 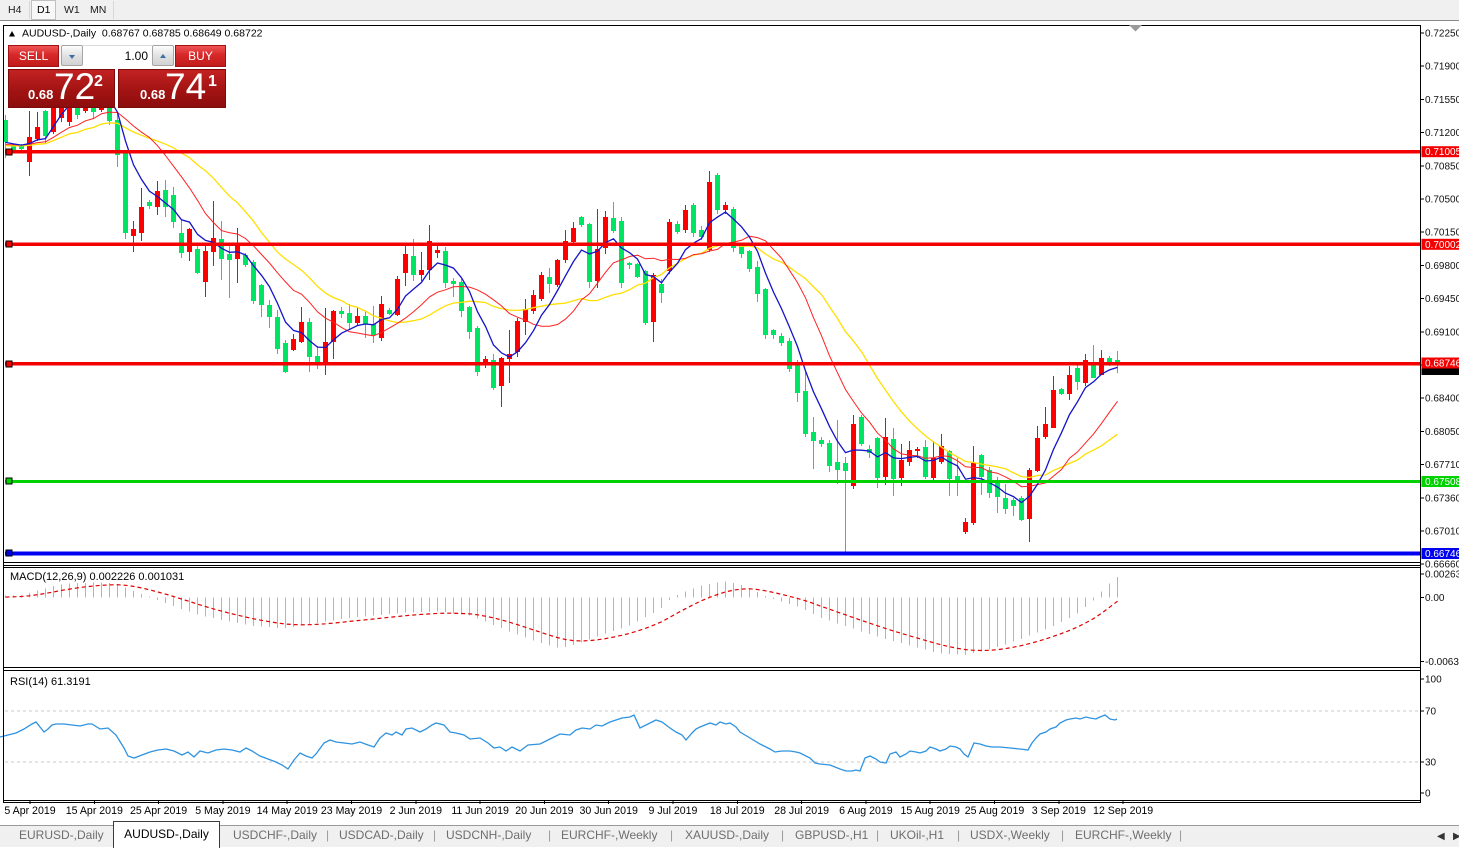 I want to click on svg-text: 0.71005, so click(x=1442, y=152).